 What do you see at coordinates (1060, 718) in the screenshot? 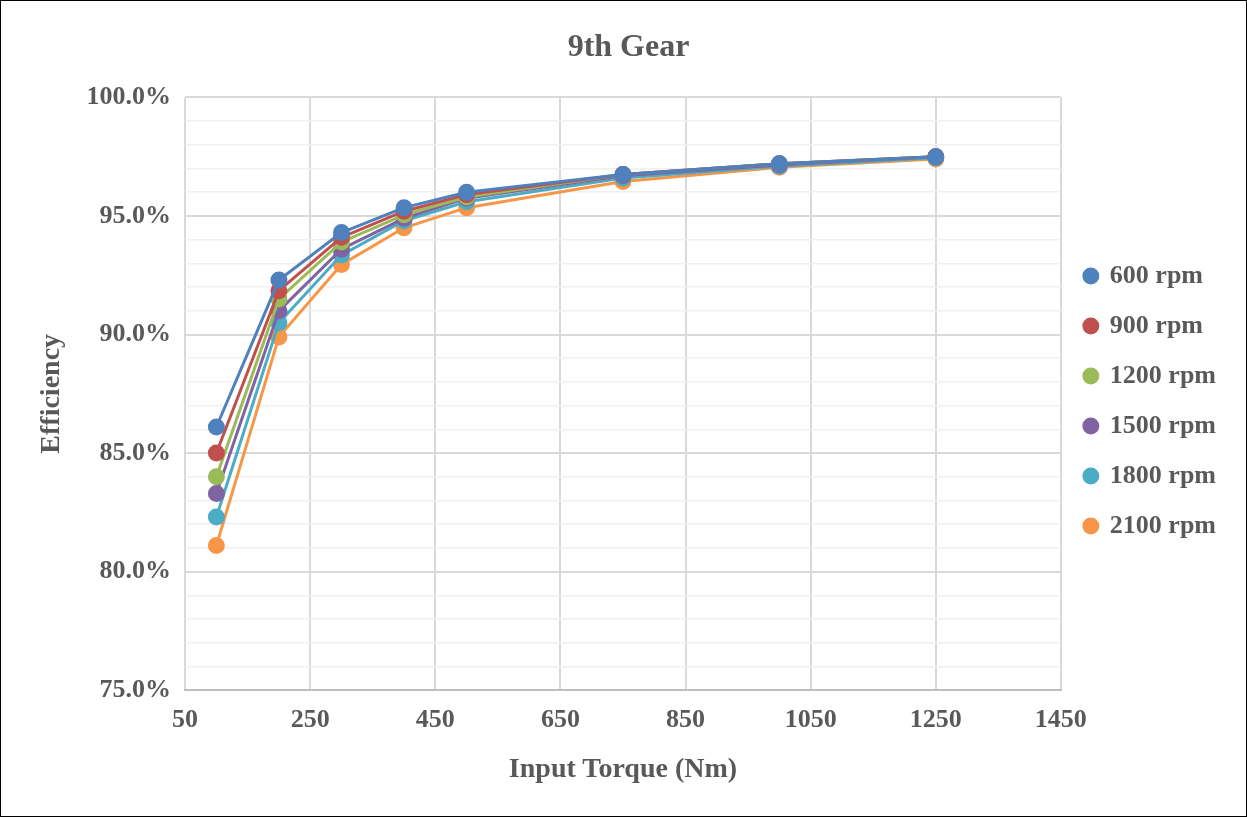
I see `x-tick-label: 1450` at bounding box center [1060, 718].